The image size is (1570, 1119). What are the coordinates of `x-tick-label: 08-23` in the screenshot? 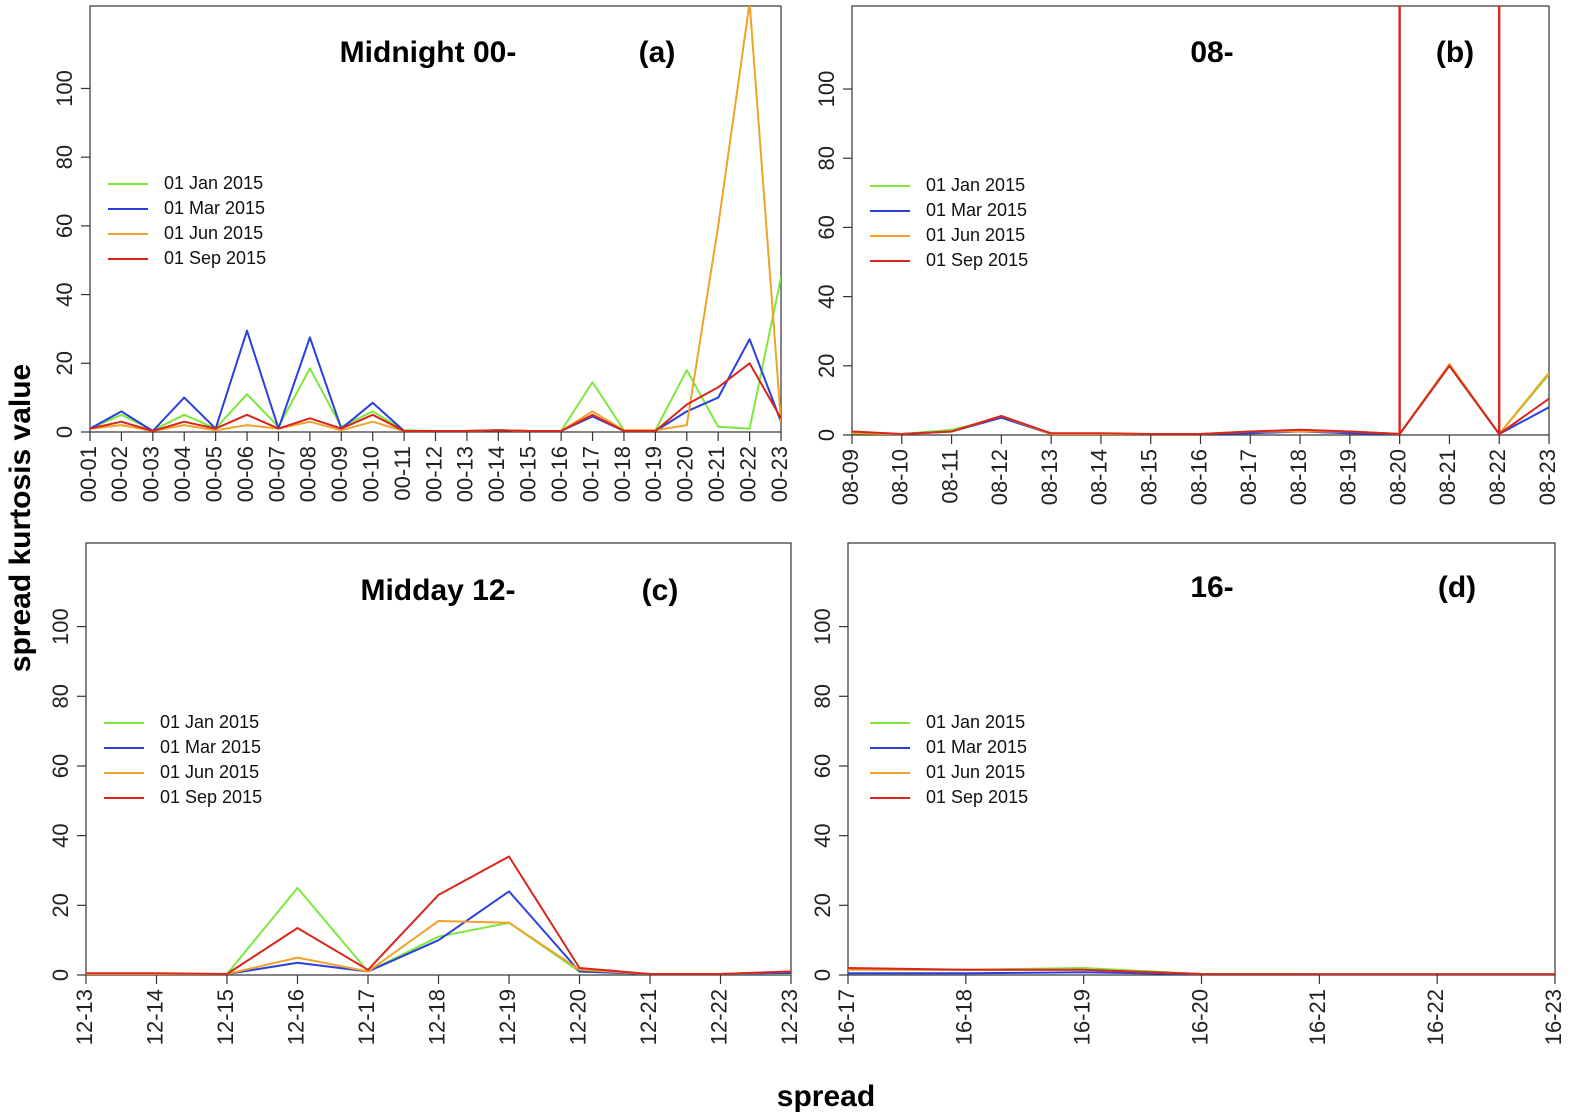 It's located at (1547, 477).